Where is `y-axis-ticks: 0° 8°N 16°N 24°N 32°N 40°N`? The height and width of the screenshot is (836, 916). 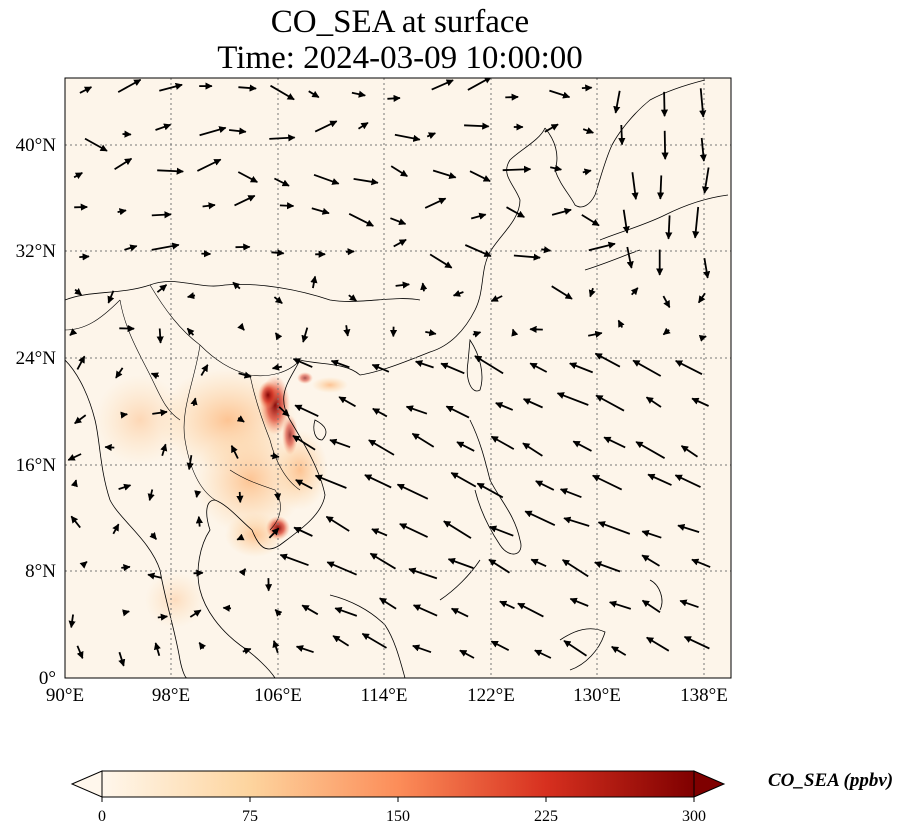
y-axis-ticks: 0° 8°N 16°N 24°N 32°N 40°N is located at coordinates (36, 412).